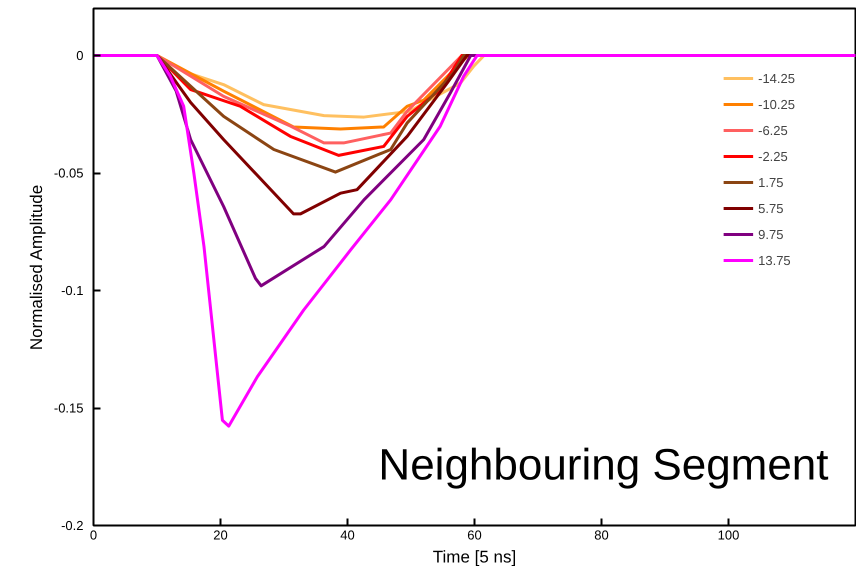 Image resolution: width=856 pixels, height=583 pixels. I want to click on y-tick-label: -0.2, so click(72, 525).